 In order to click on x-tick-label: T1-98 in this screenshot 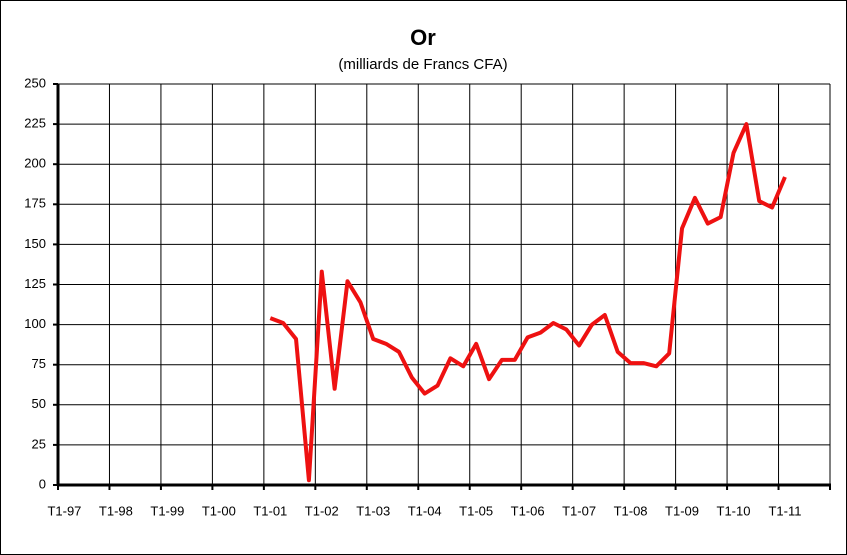, I will do `click(116, 510)`.